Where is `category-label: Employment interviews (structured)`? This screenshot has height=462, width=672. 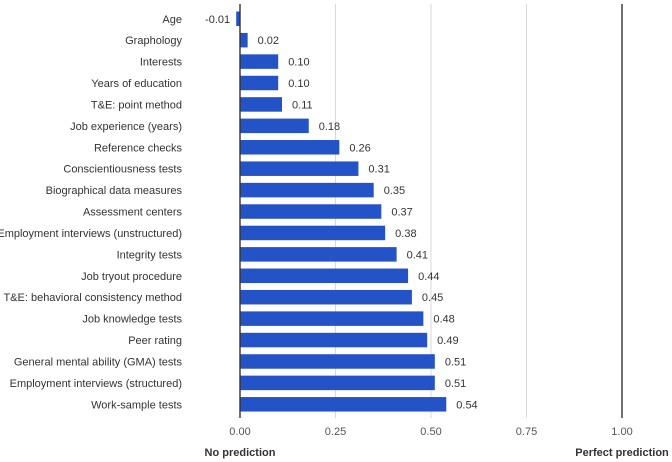
category-label: Employment interviews (structured) is located at coordinates (96, 384).